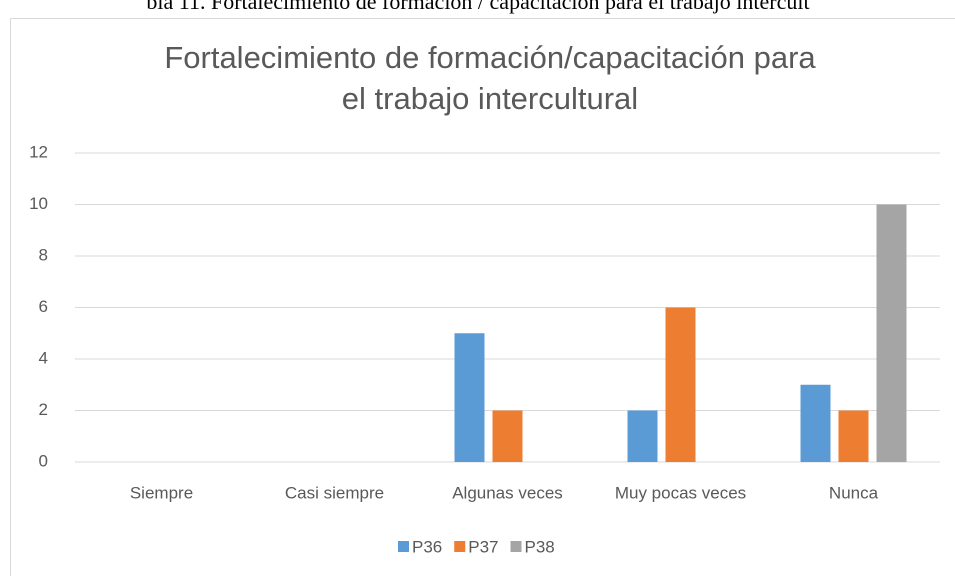  Describe the element at coordinates (43, 306) in the screenshot. I see `y-tick-label: 6` at that location.